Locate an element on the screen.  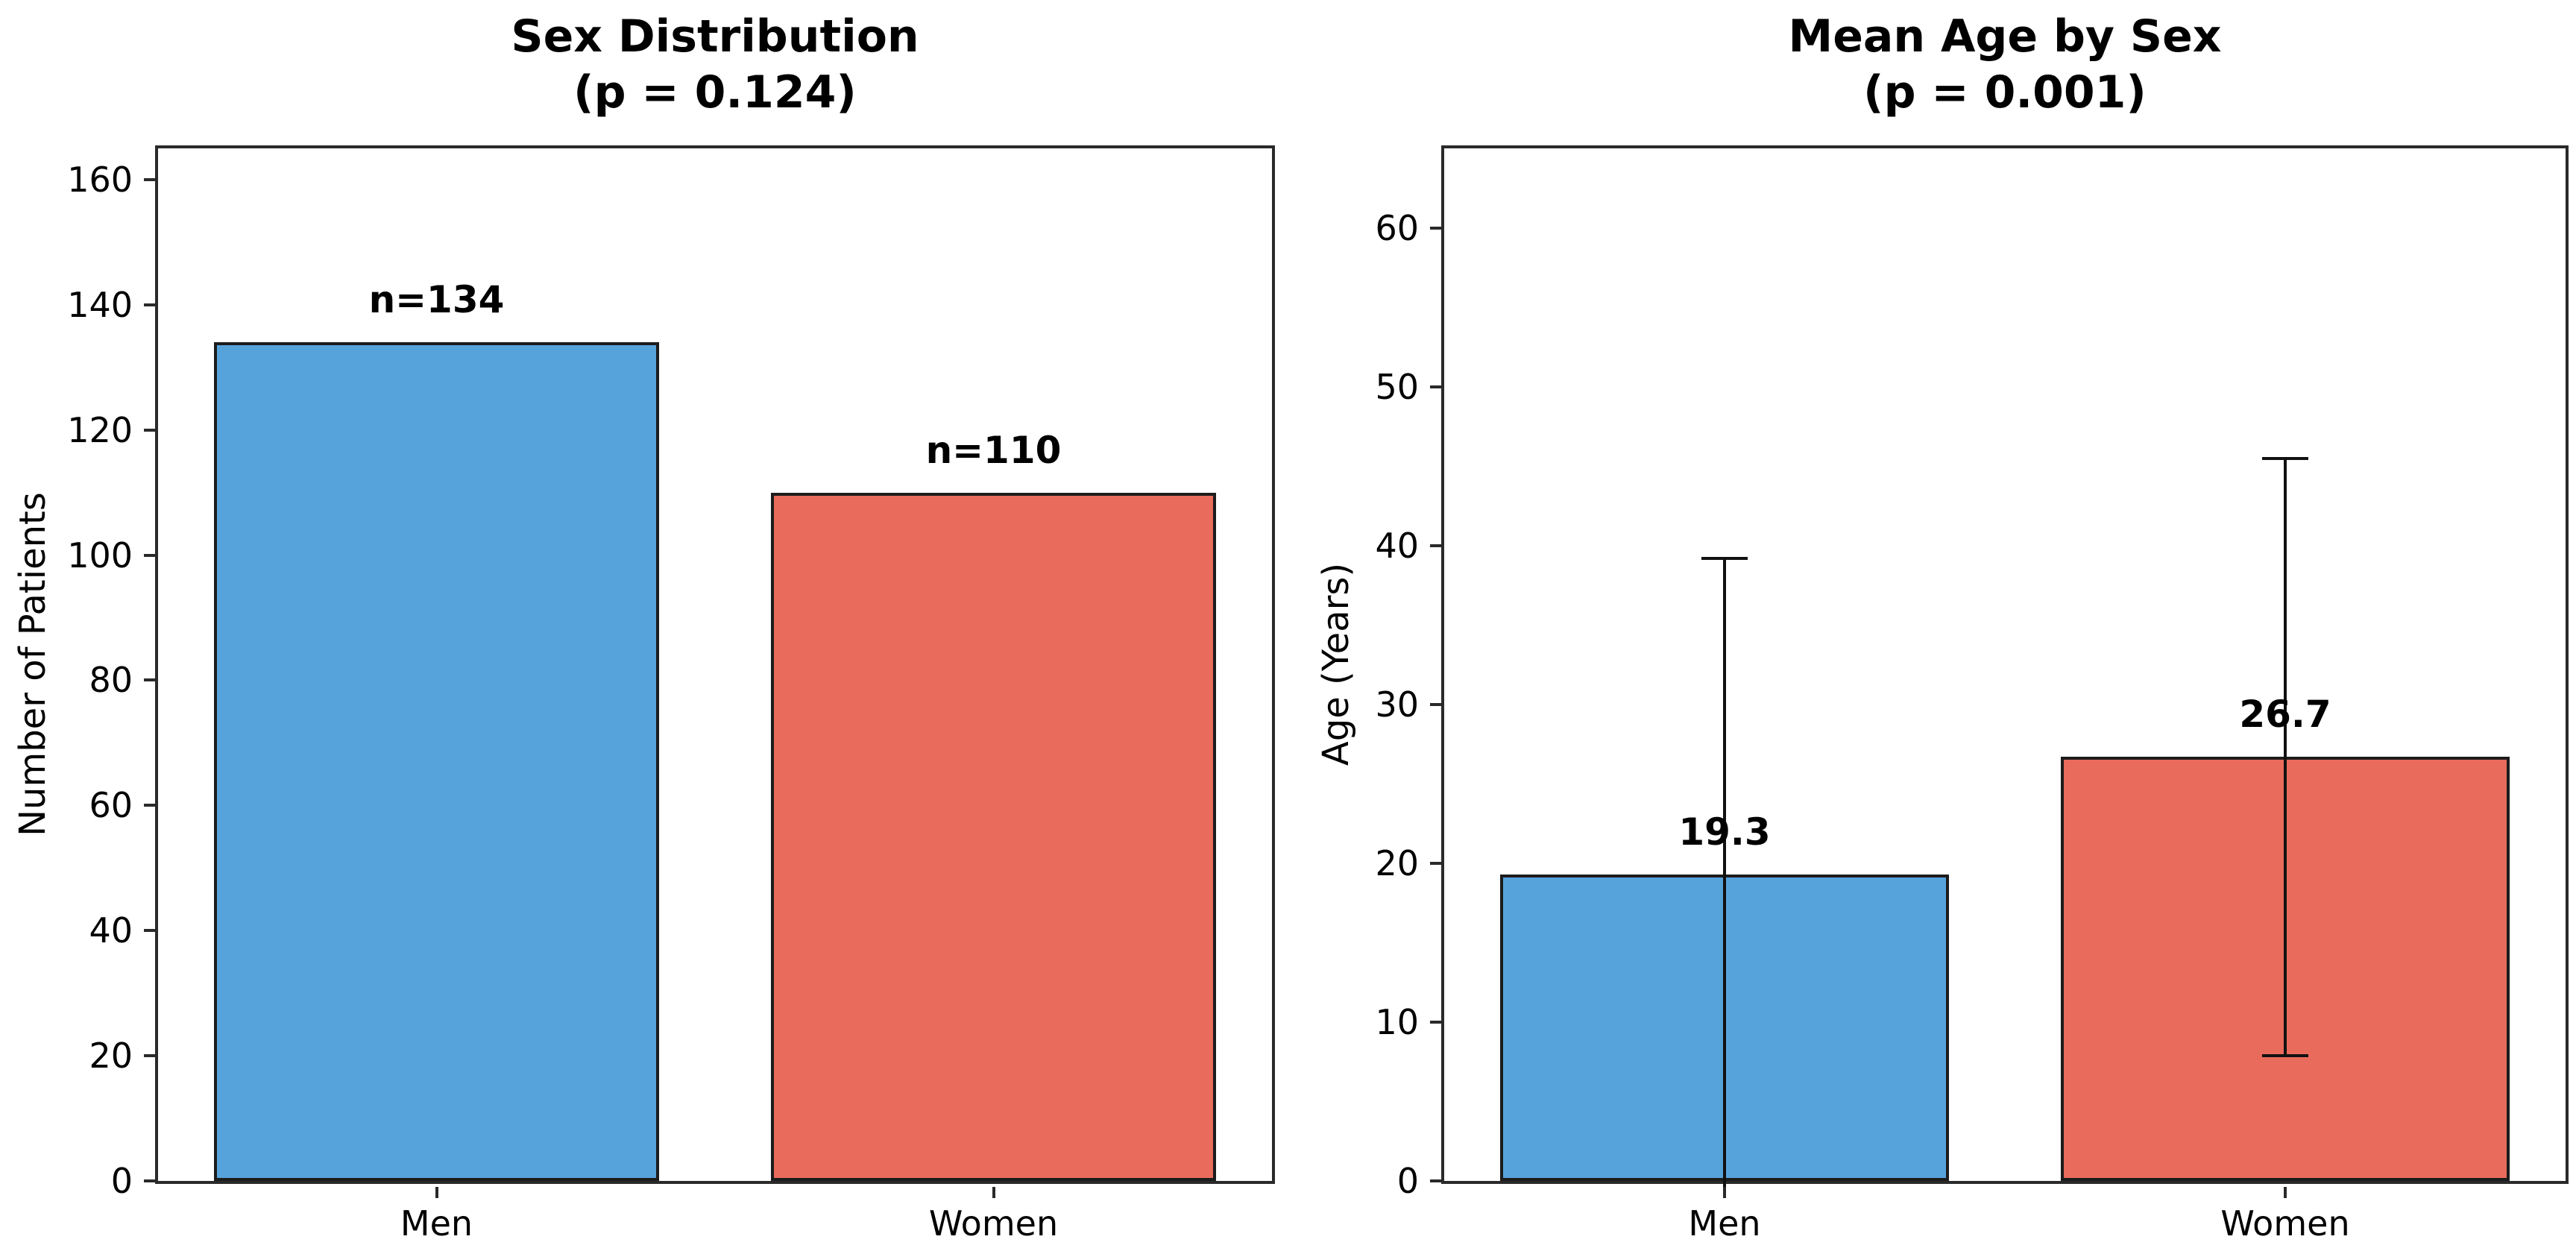
chart2-title-line2: (p = 0.001) is located at coordinates (2005, 92).